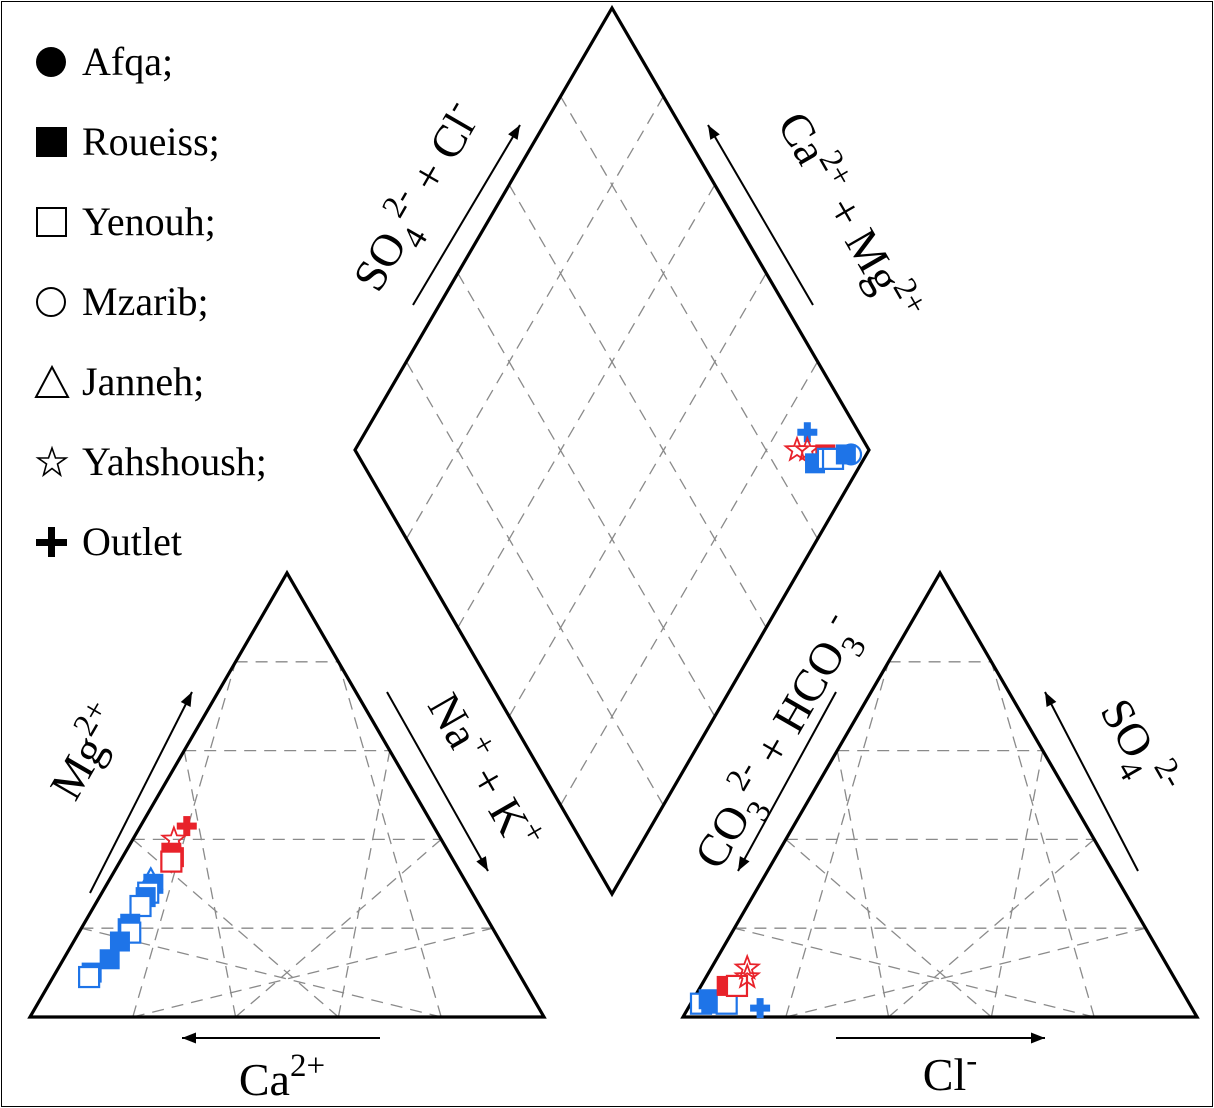 This screenshot has height=1108, width=1214. Describe the element at coordinates (184, 542) in the screenshot. I see `legend-item-outlet: Outlet` at that location.